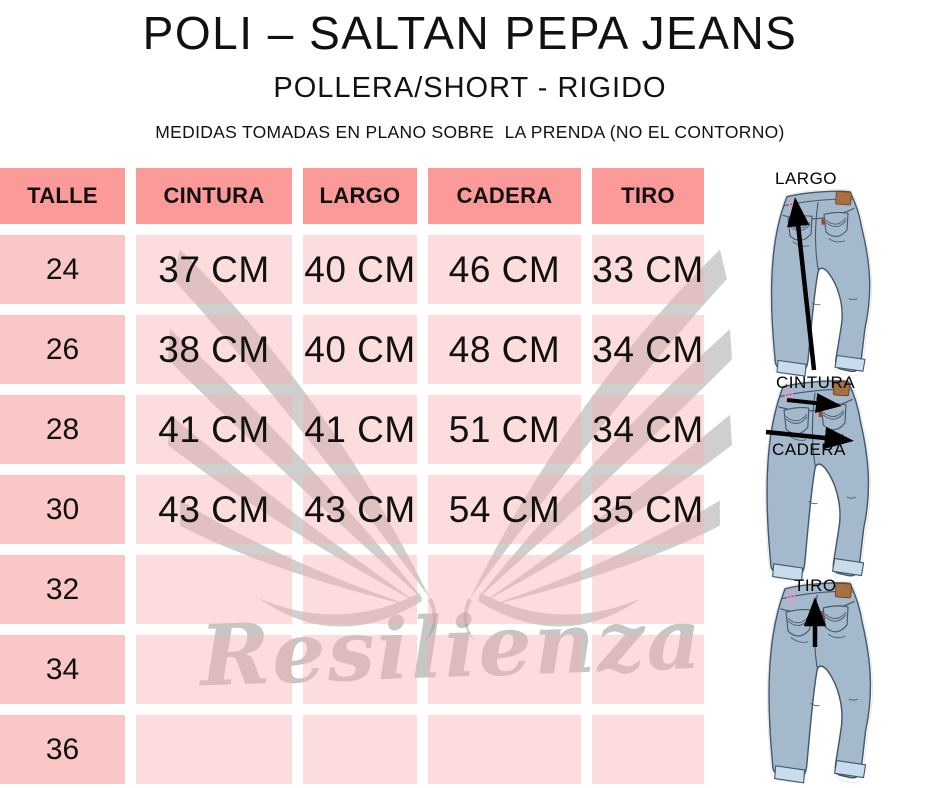  What do you see at coordinates (62, 589) in the screenshot?
I see `size-cell: 32` at bounding box center [62, 589].